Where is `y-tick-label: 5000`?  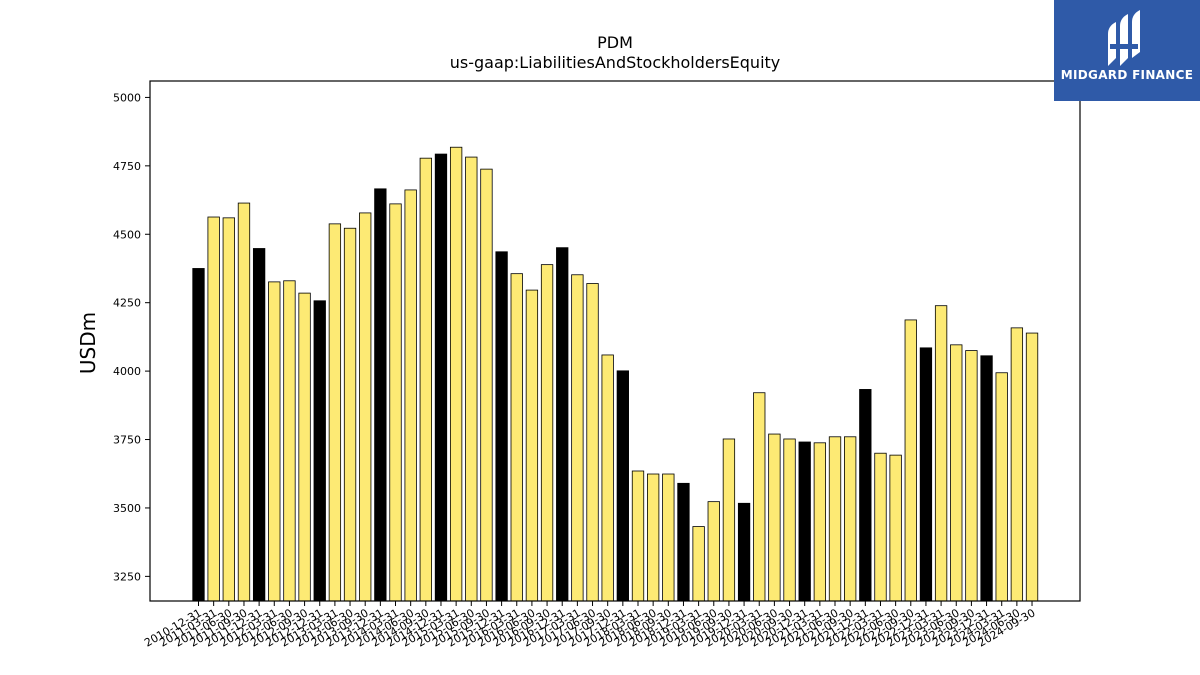 y-tick-label: 5000 is located at coordinates (127, 97).